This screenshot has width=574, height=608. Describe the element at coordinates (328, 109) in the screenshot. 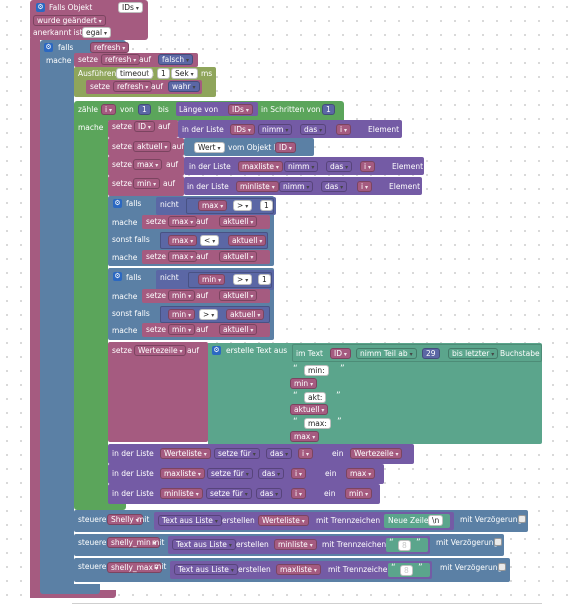

I see `count-step-field: 1` at that location.